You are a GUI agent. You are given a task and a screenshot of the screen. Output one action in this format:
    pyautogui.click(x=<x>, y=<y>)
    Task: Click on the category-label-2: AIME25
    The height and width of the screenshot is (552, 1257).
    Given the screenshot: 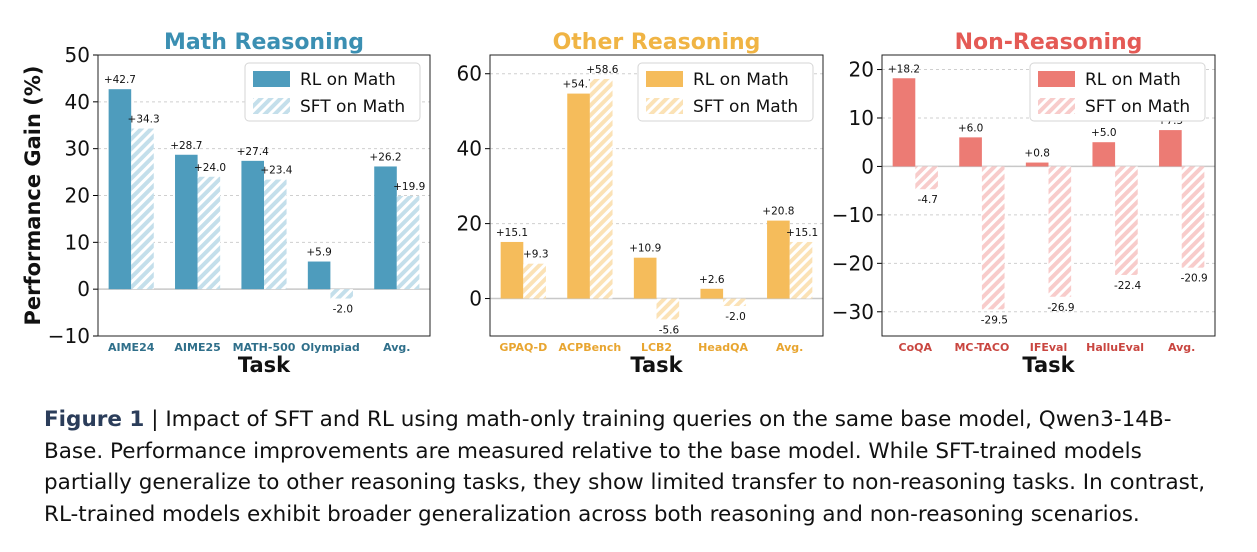 What is the action you would take?
    pyautogui.click(x=197, y=347)
    